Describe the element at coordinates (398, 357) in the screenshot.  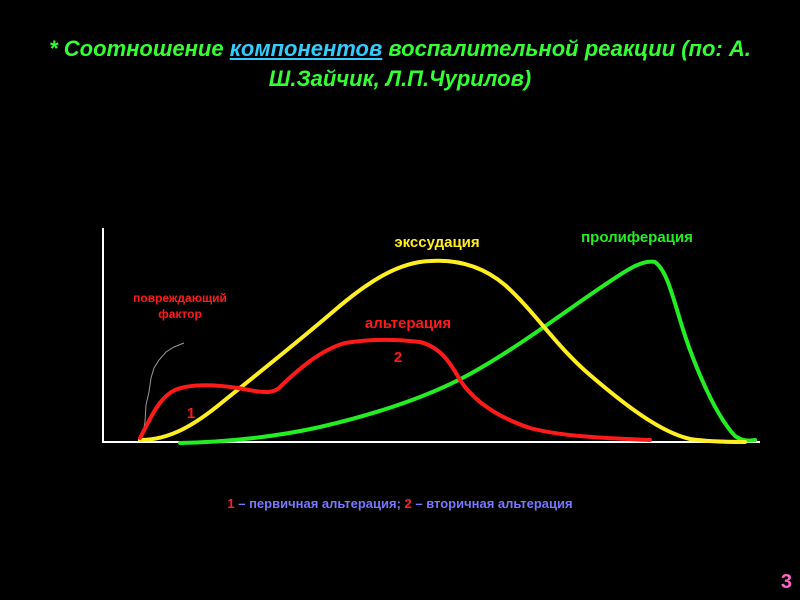
I see `secondary-alteration-marker: 2` at that location.